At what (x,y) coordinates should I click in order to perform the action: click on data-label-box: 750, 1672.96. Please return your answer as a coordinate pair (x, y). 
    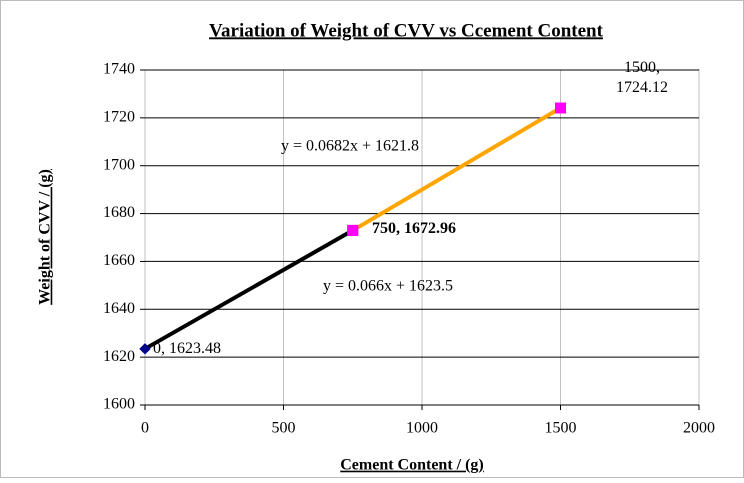
    Looking at the image, I should click on (414, 228).